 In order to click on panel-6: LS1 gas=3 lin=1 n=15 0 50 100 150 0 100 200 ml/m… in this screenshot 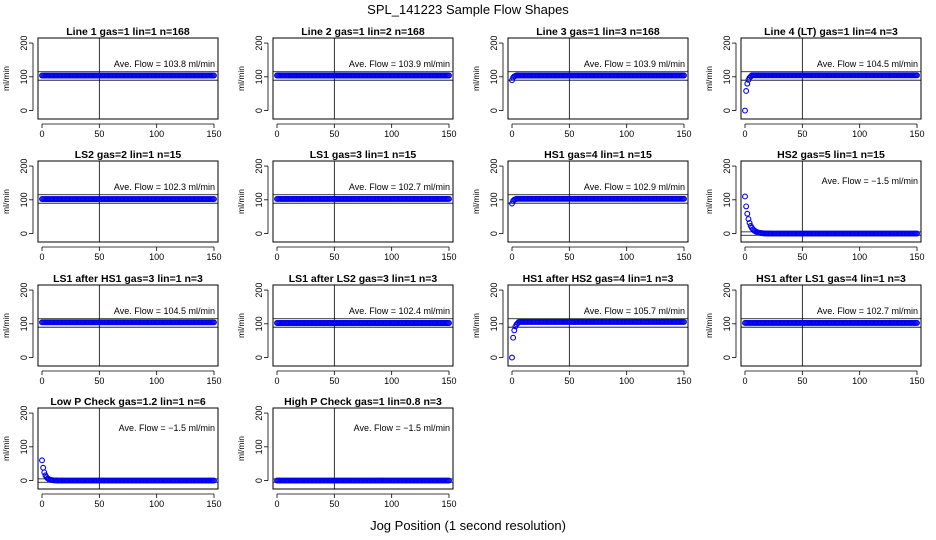, I will do `click(346, 205)`.